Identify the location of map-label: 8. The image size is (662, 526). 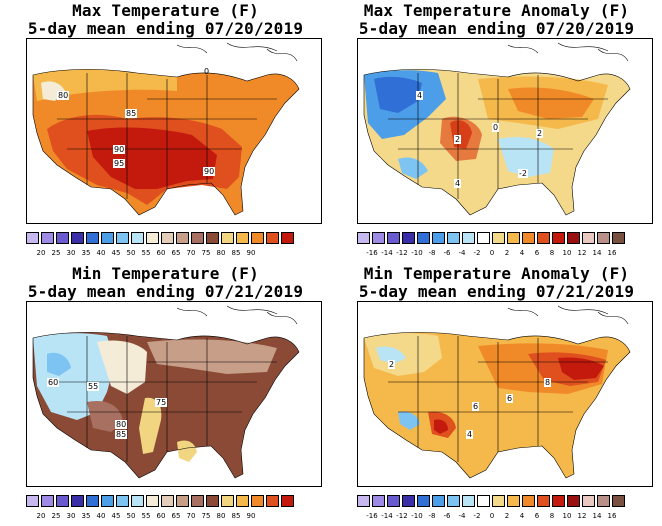
(548, 382).